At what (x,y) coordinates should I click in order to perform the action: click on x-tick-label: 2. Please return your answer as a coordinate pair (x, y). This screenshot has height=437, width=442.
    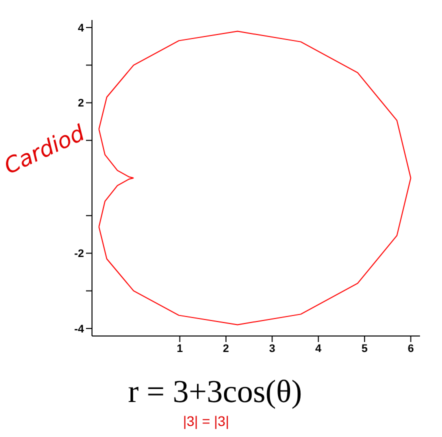
    Looking at the image, I should click on (226, 348).